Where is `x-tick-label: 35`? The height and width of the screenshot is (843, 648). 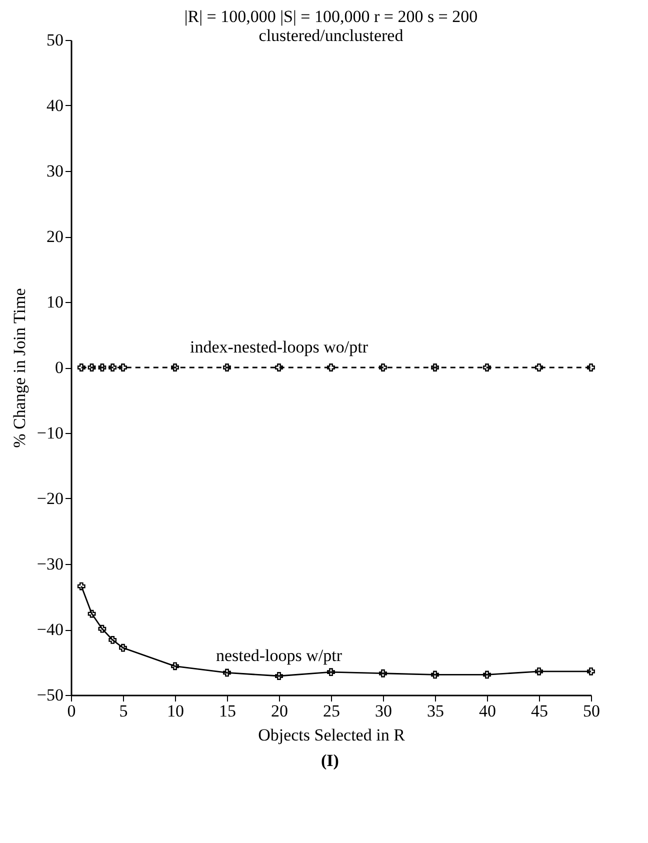 x-tick-label: 35 is located at coordinates (435, 711).